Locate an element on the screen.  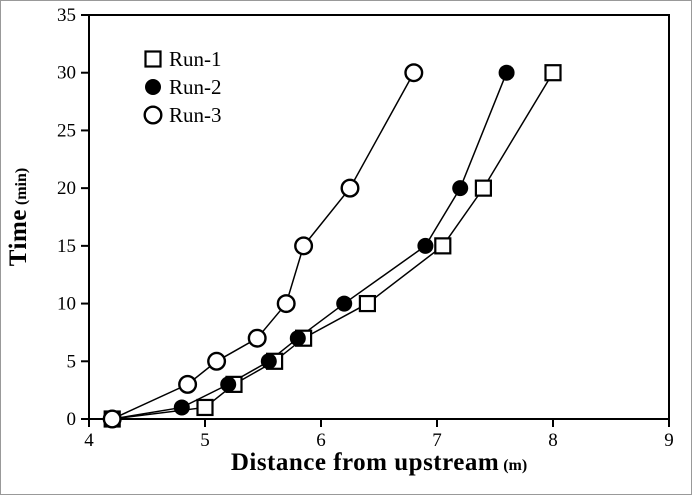
x-tick-label-6: 6 is located at coordinates (321, 440).